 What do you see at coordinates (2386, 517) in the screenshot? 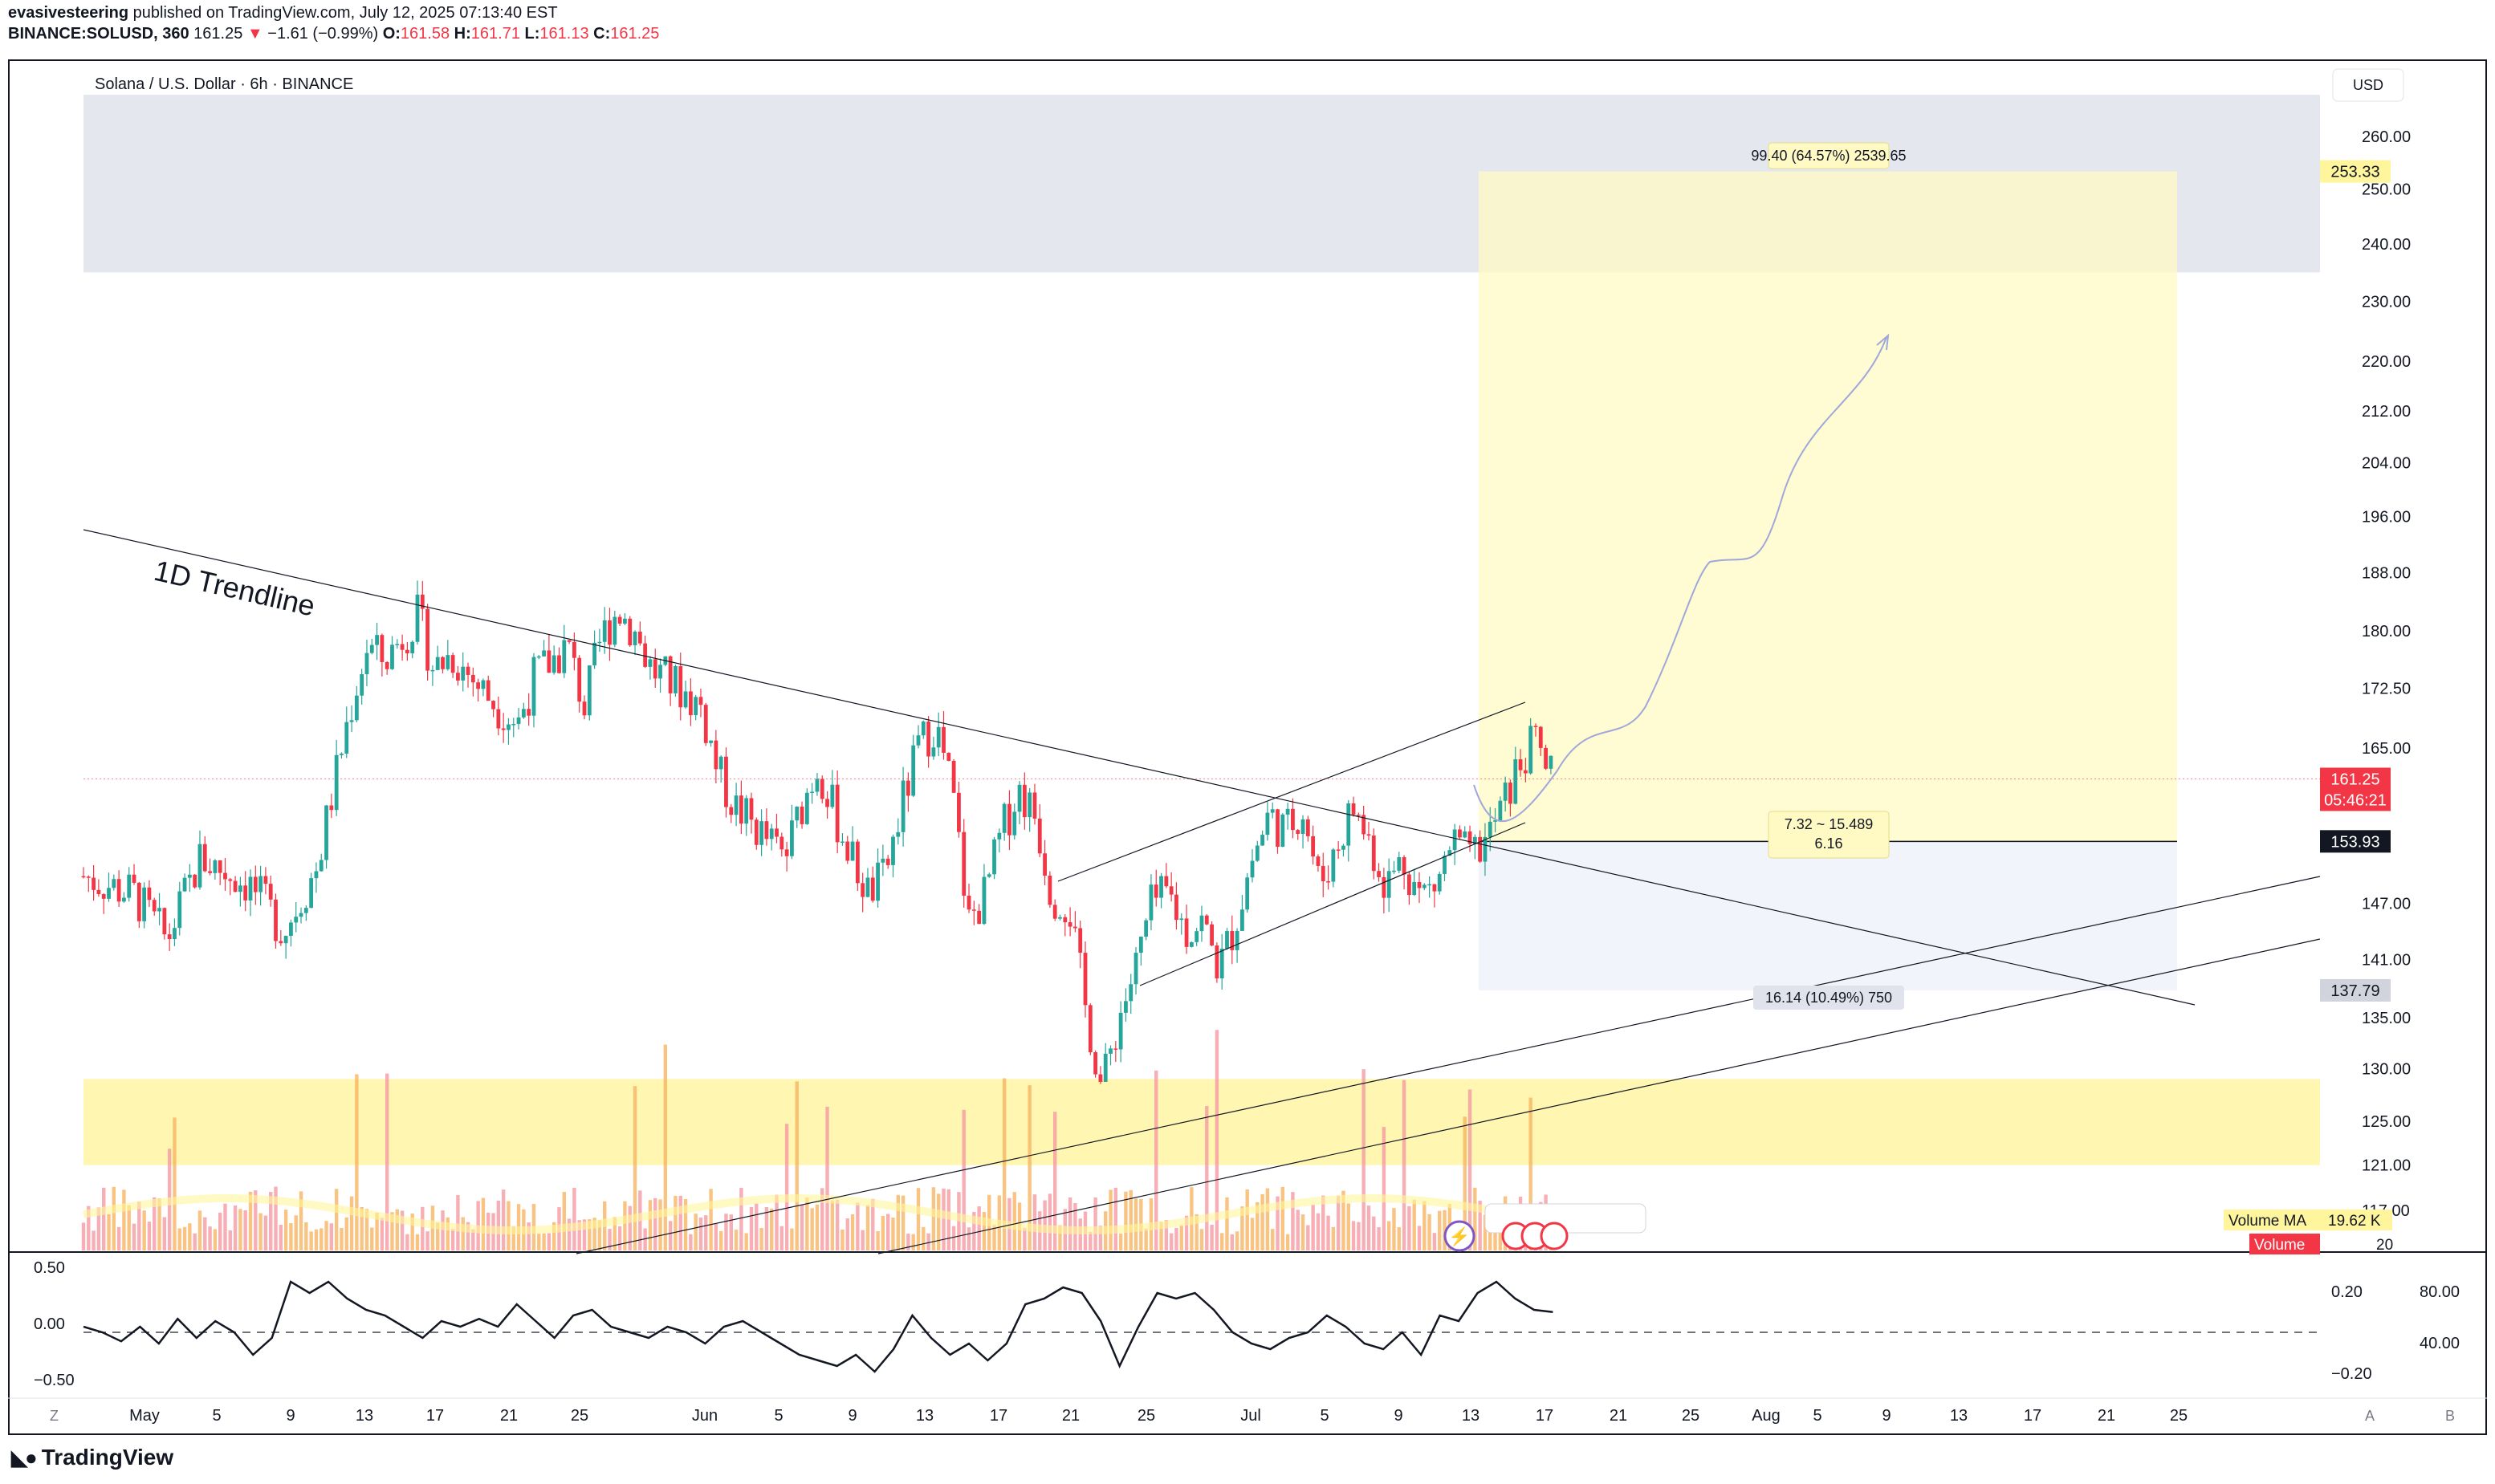
I see `y-tick-label: 196.00` at bounding box center [2386, 517].